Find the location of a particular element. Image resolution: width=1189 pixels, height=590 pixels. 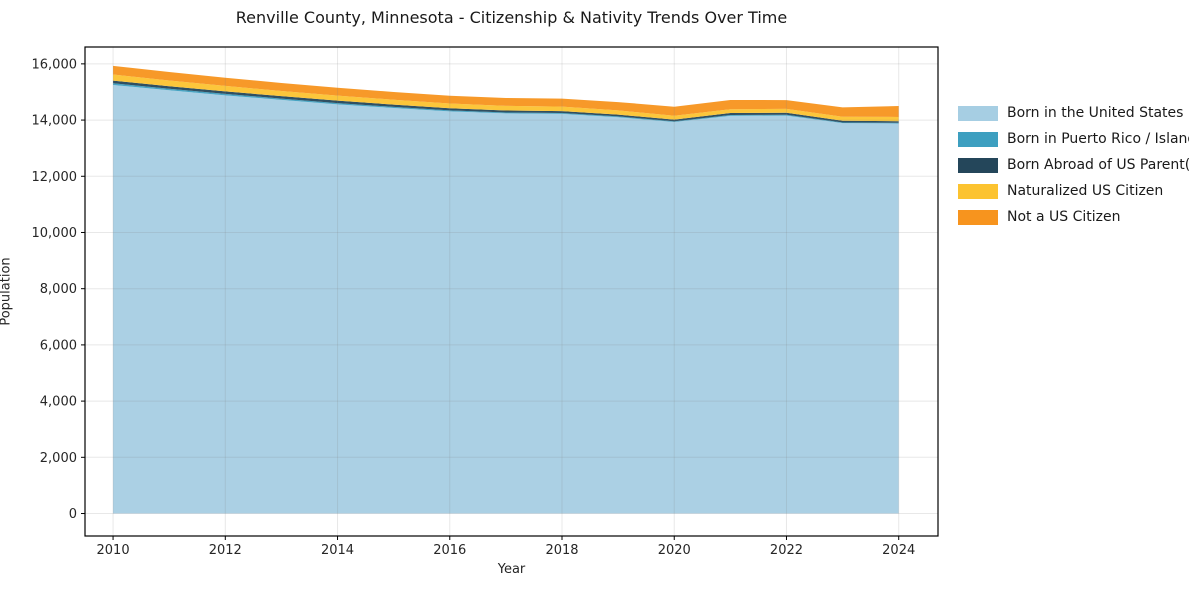

x-tick-label: 2014 is located at coordinates (337, 550).